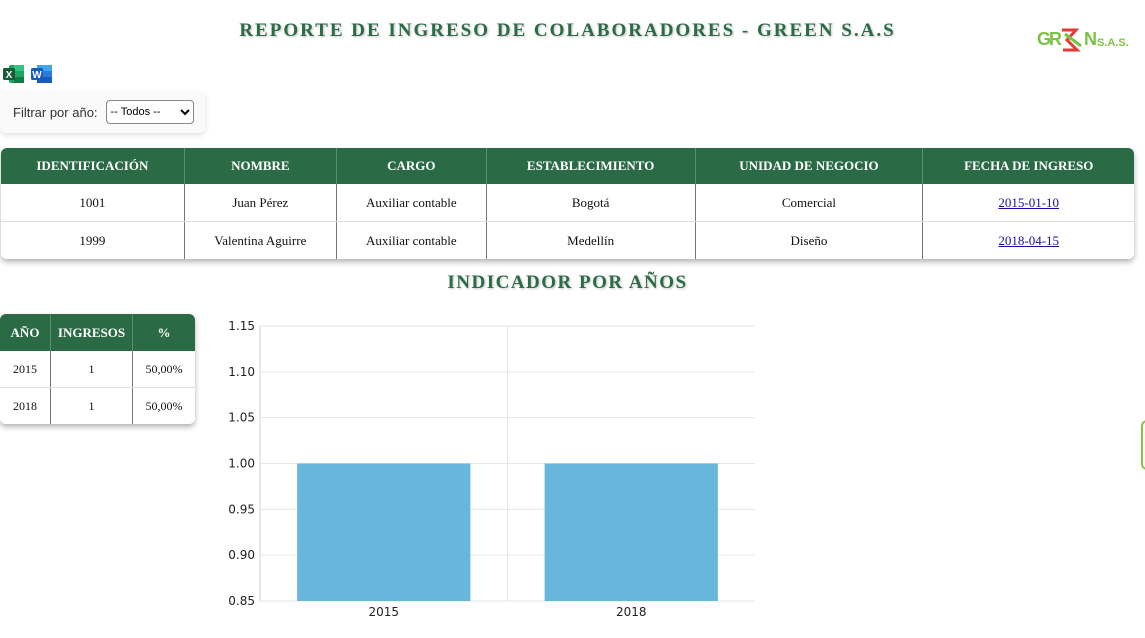 This screenshot has height=638, width=1145. Describe the element at coordinates (260, 203) in the screenshot. I see `cell-nombre: Juan Pérez` at that location.